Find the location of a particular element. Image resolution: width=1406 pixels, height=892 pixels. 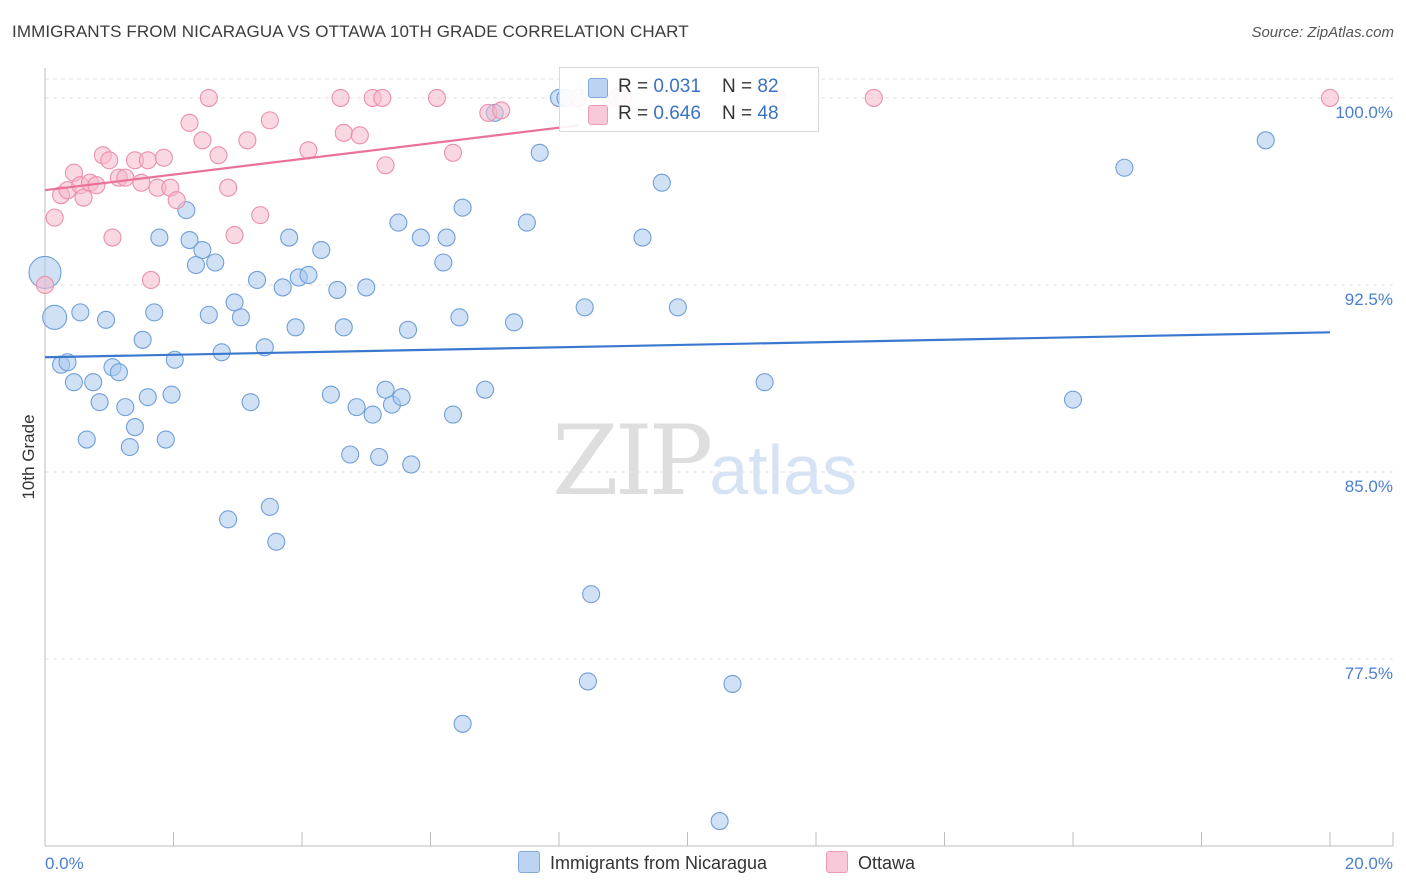

x-tick-label-min: 0.0% is located at coordinates (64, 863).